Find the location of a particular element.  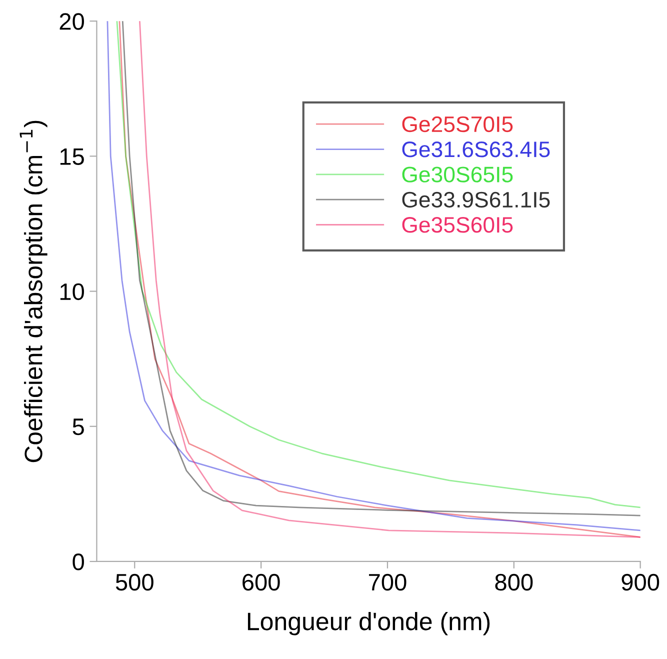

legend-label: Ge25S70I5 is located at coordinates (457, 124).